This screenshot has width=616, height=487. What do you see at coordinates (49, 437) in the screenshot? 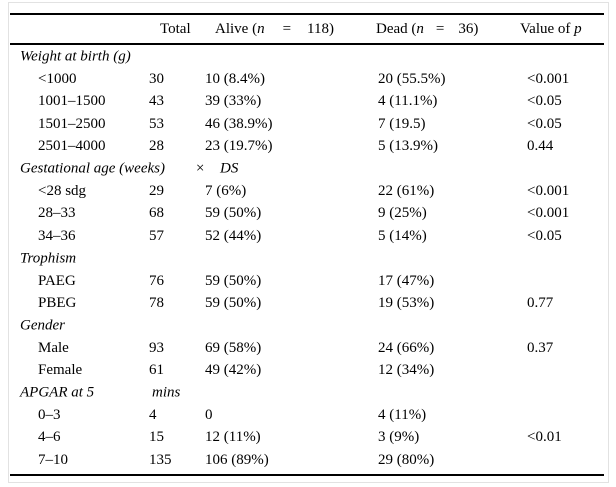
I see `row-label: 4–6` at bounding box center [49, 437].